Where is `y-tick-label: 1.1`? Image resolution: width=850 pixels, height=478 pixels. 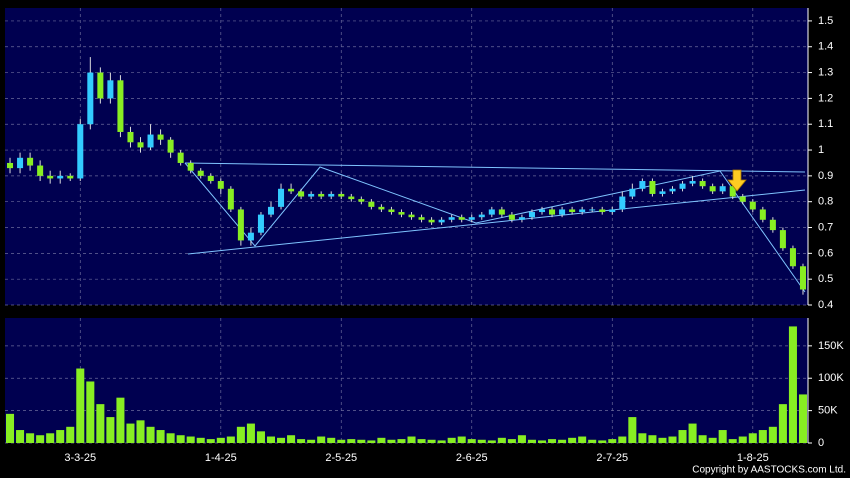
y-tick-label: 1.1 is located at coordinates (825, 124).